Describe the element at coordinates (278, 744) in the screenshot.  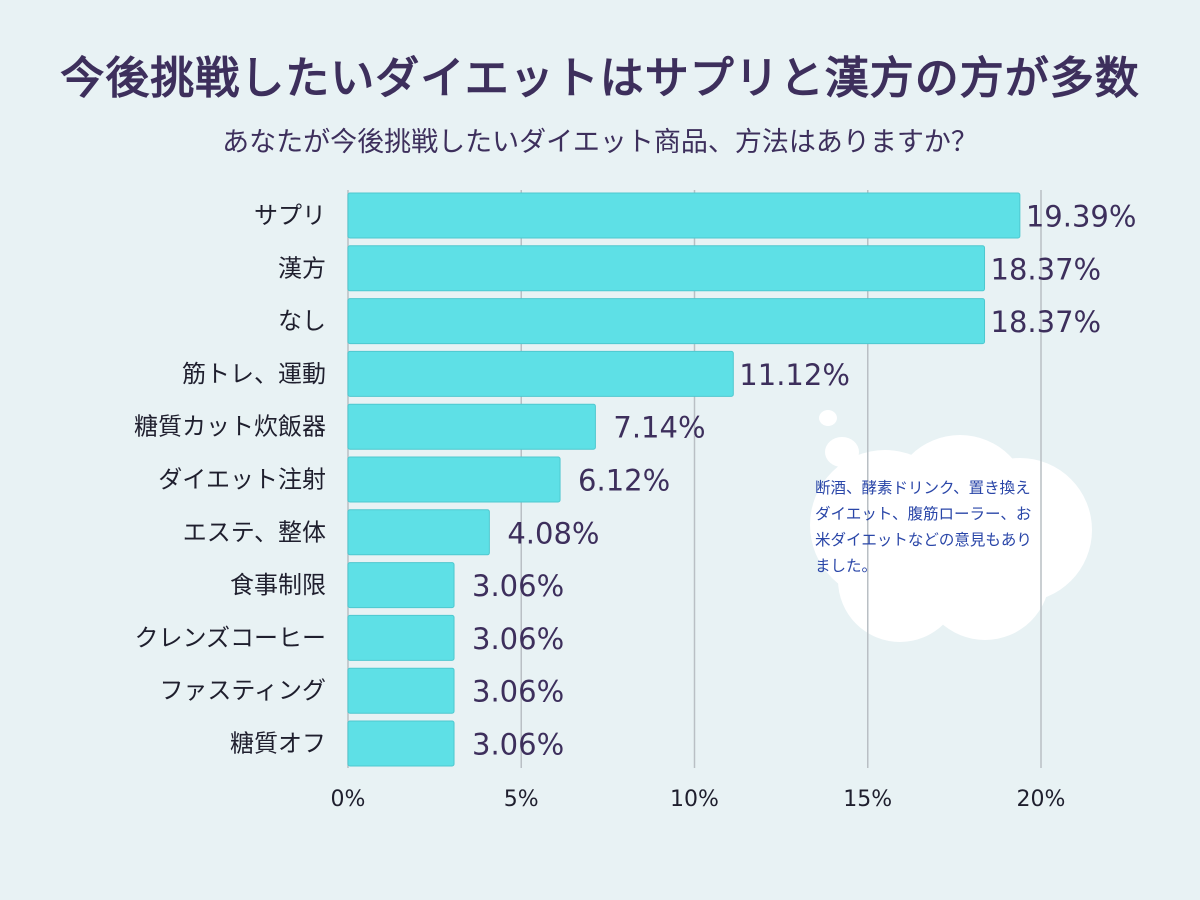
I see `category-label: 糖質オフ` at that location.